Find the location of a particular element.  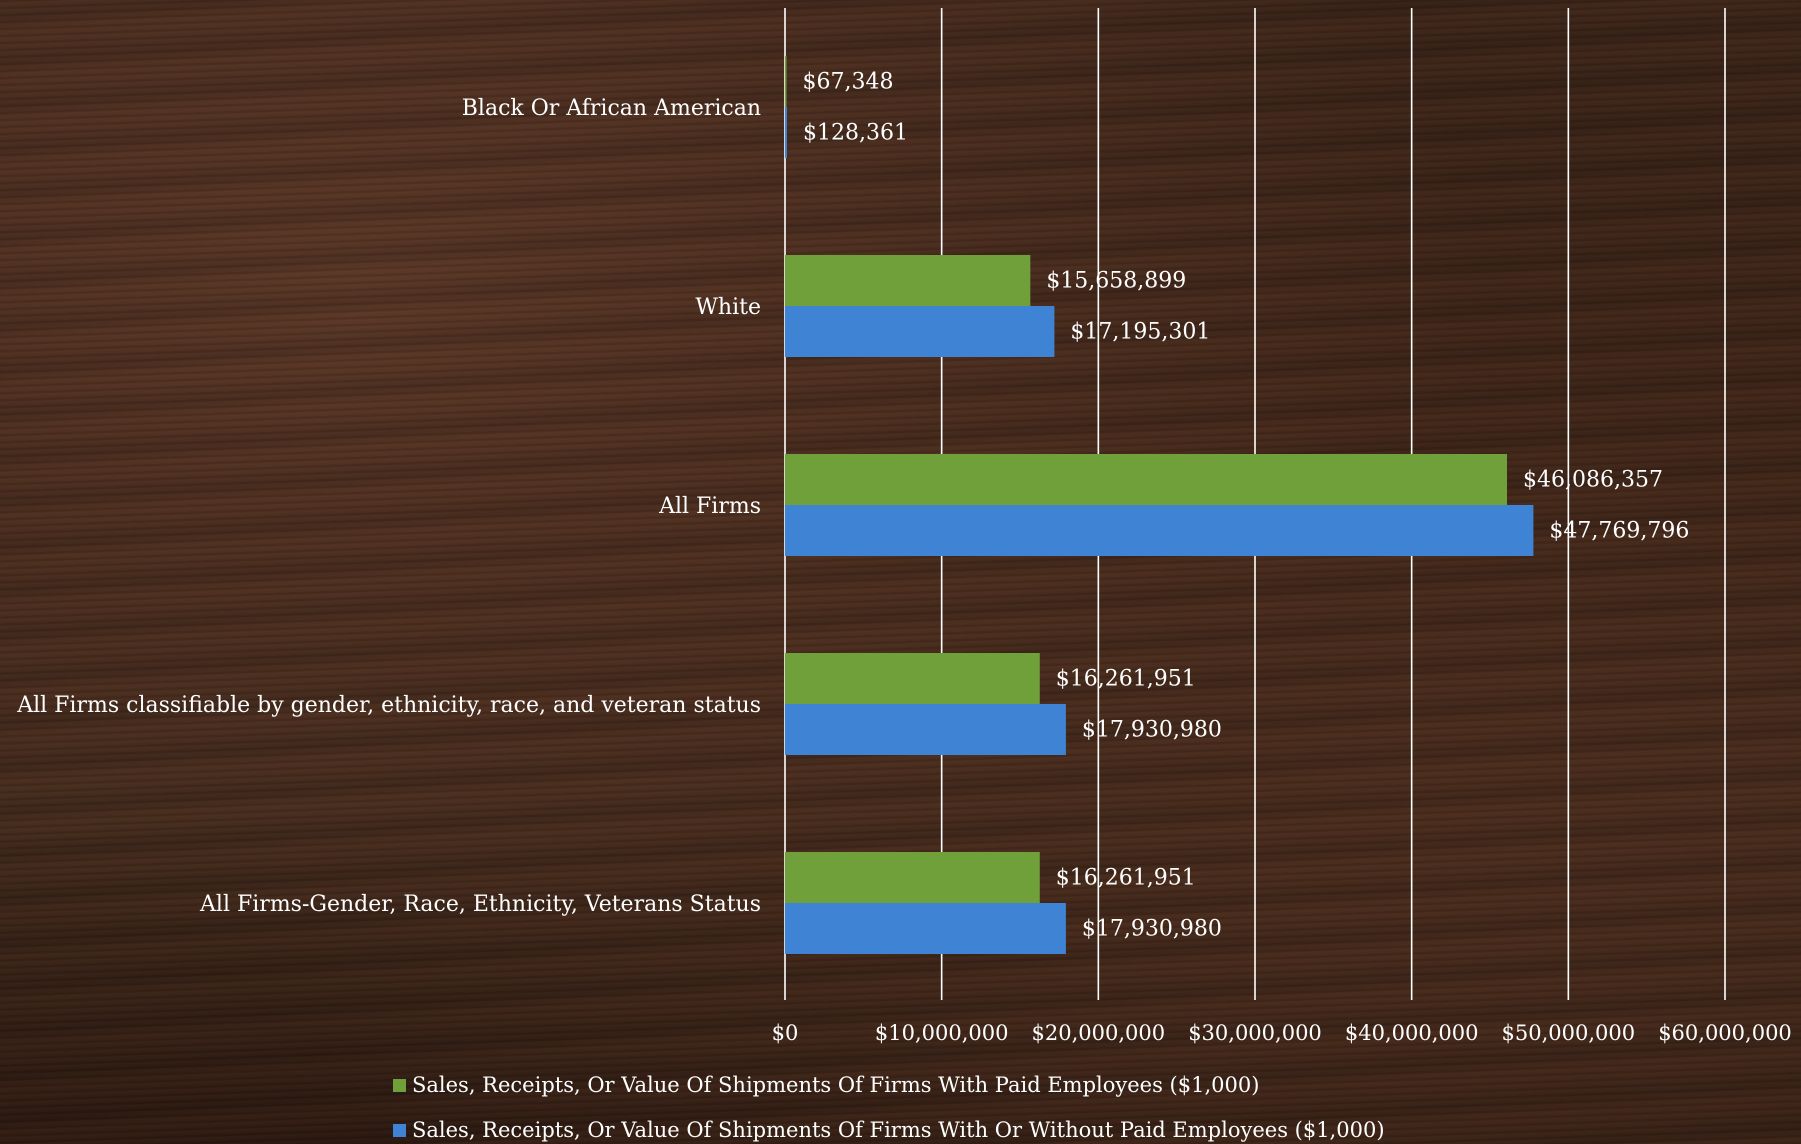

x-tick-label: $50,000,000 is located at coordinates (1569, 1033).